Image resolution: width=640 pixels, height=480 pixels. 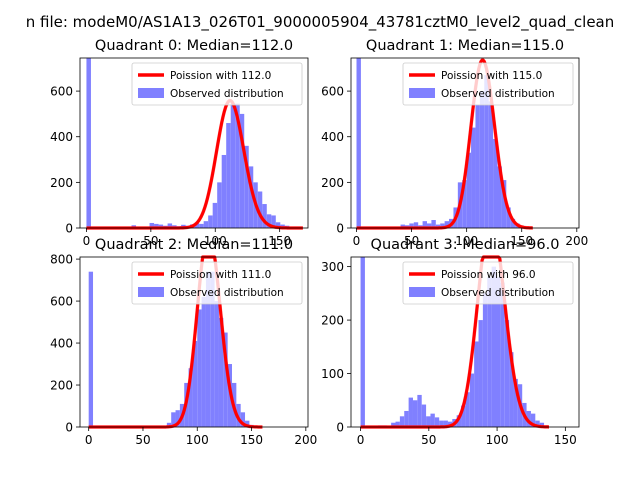 I want to click on legend-label: Poission with 115.0, so click(x=491, y=76).